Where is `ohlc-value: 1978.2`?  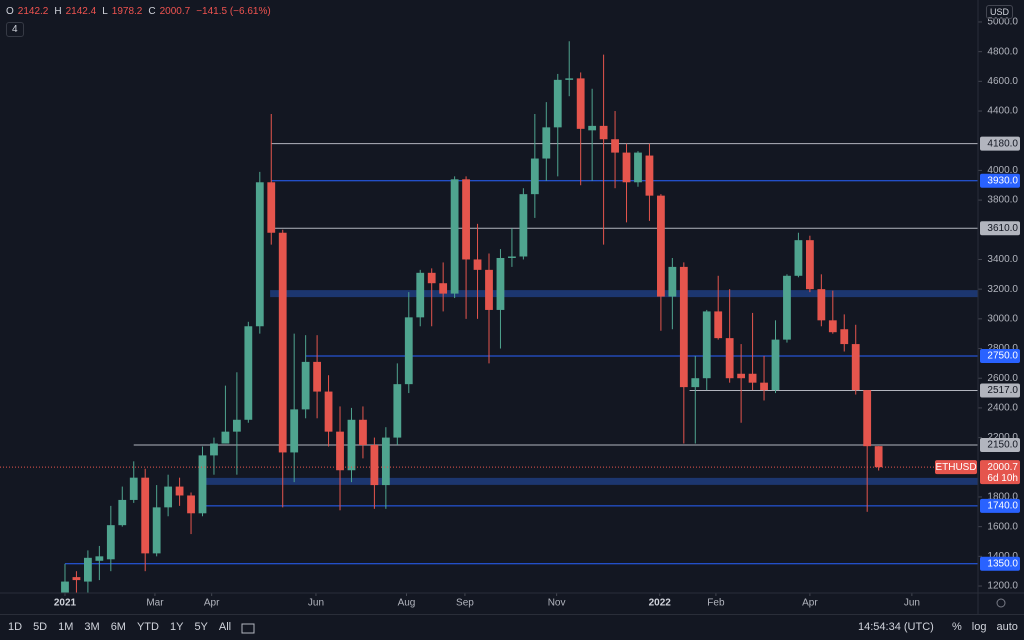
ohlc-value: 1978.2 is located at coordinates (127, 11).